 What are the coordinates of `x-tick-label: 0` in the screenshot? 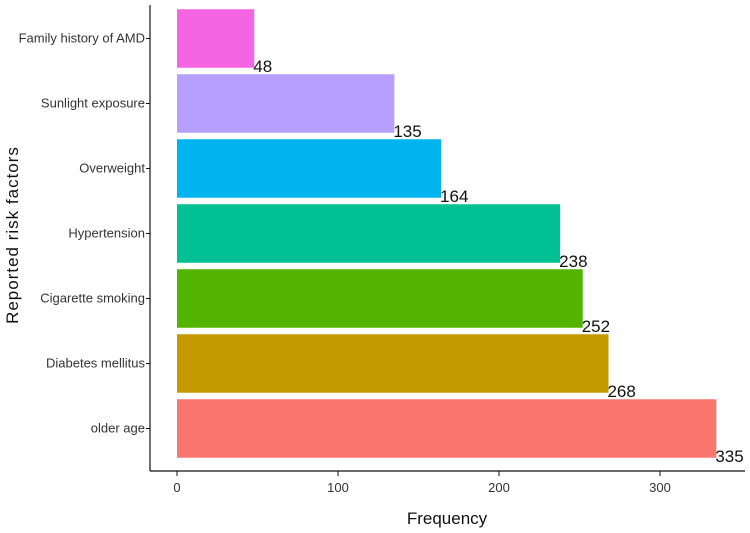 It's located at (176, 487).